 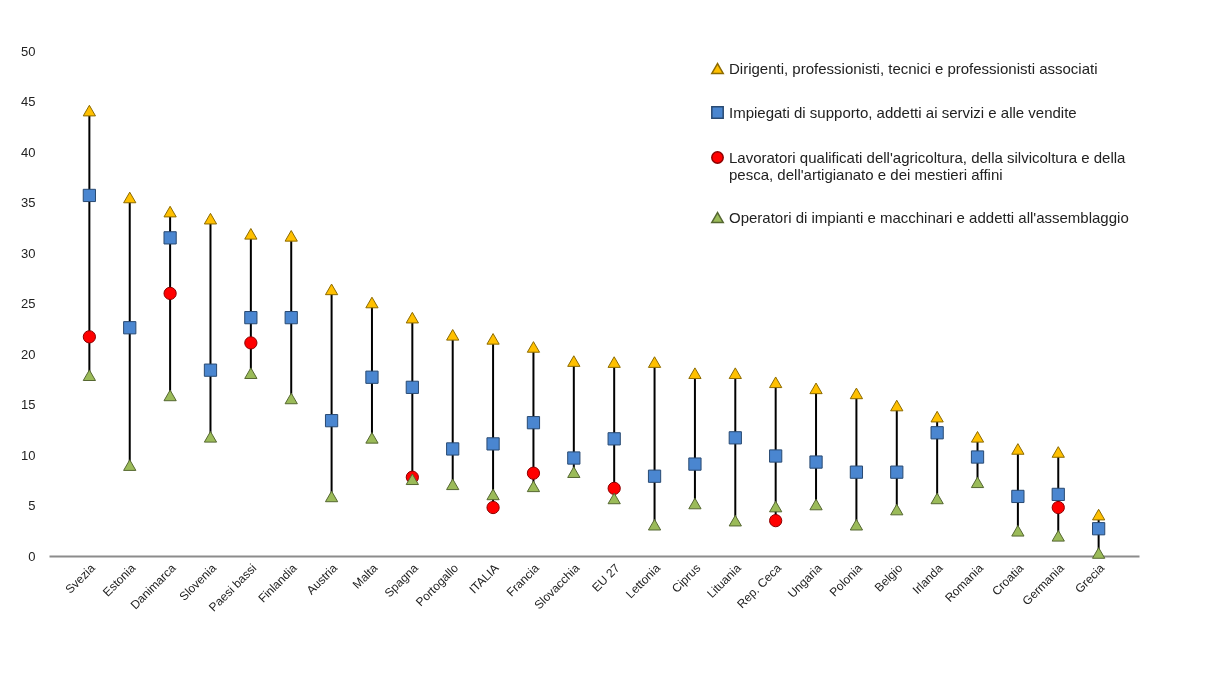 What do you see at coordinates (903, 112) in the screenshot?
I see `legend-label: Impiegati di supporto, addetti ai servizi e alle vendite` at bounding box center [903, 112].